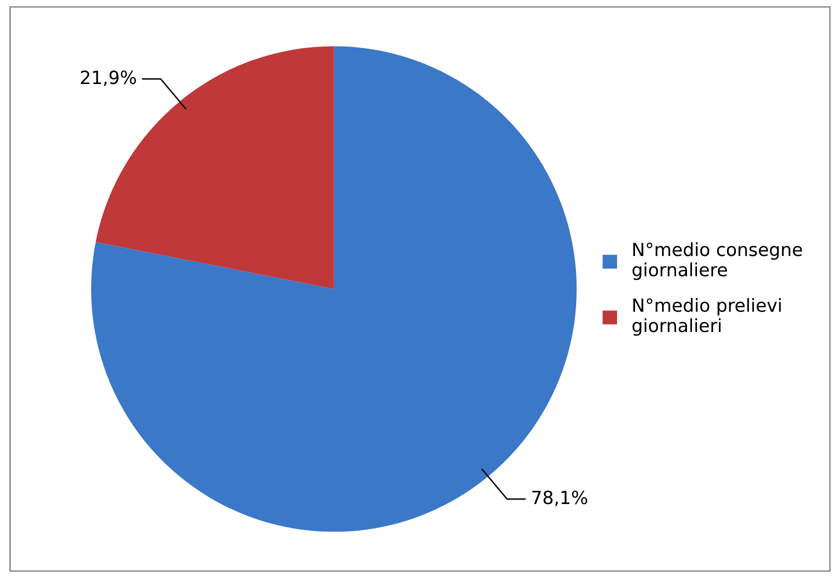 The height and width of the screenshot is (578, 840). Describe the element at coordinates (108, 78) in the screenshot. I see `data-label: 21,9%` at that location.